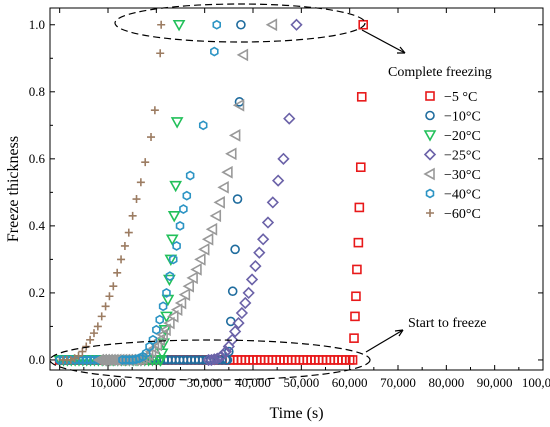  What do you see at coordinates (460, 97) in the screenshot?
I see `legend-label: −5 °C` at bounding box center [460, 97].